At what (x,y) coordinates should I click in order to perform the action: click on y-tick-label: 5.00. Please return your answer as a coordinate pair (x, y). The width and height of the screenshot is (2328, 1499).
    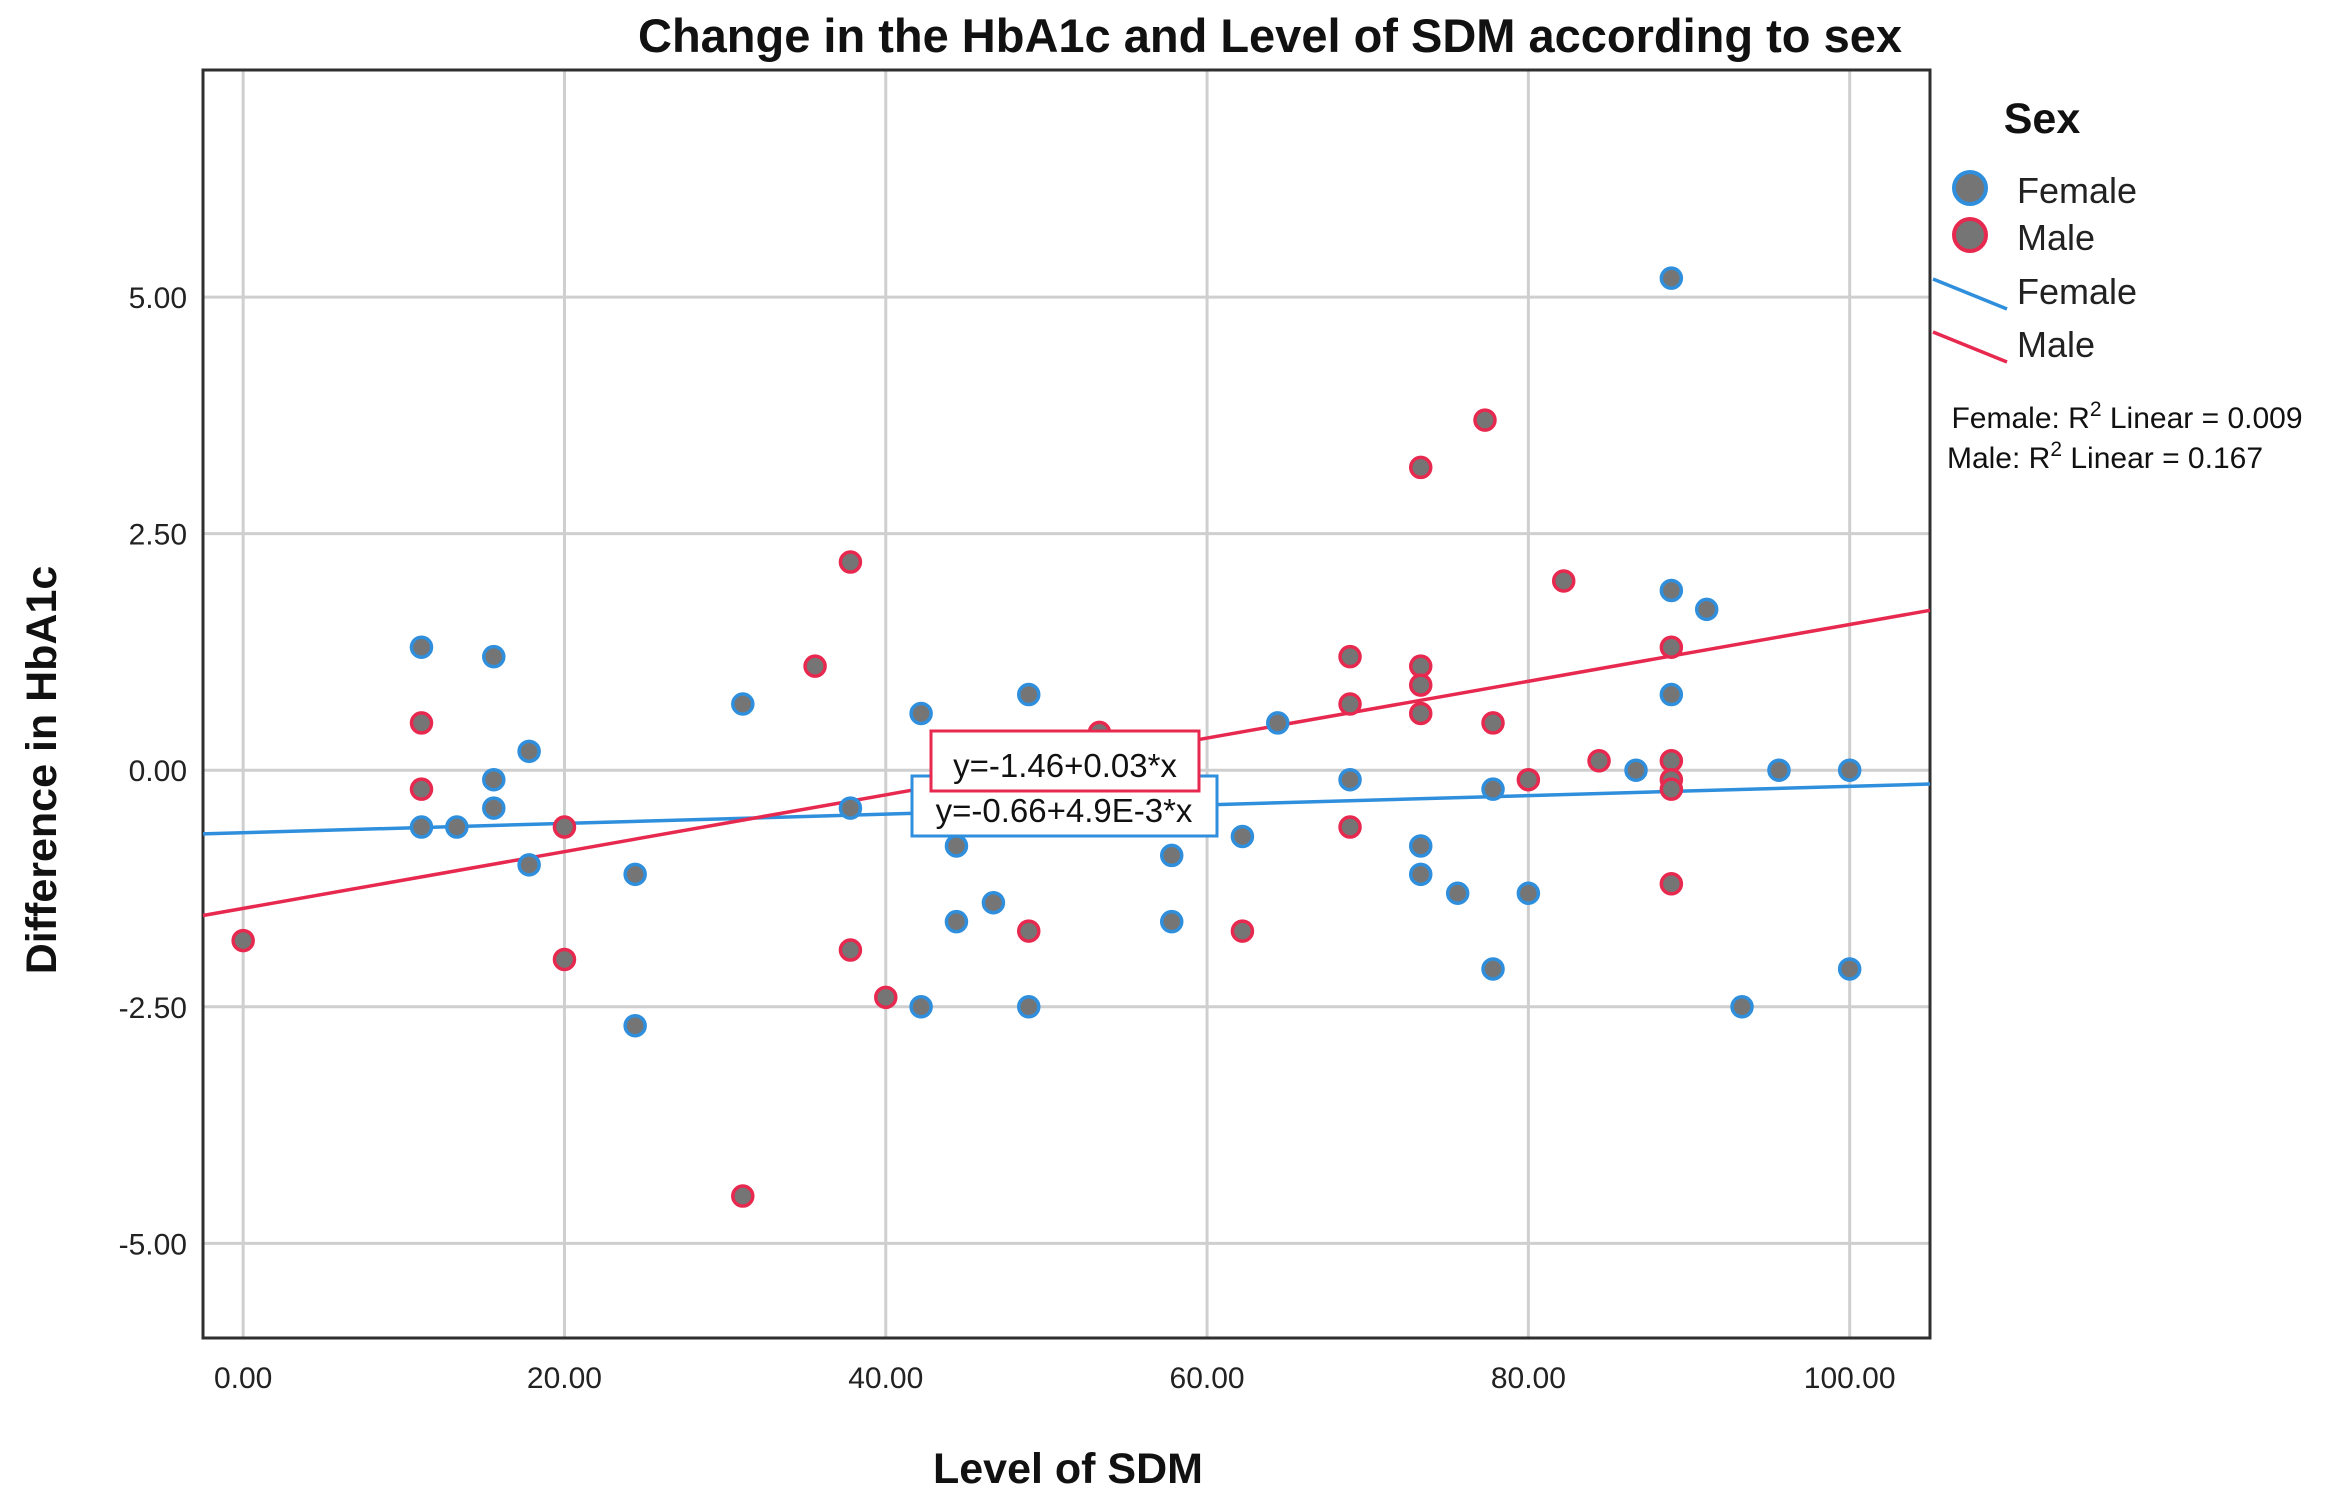
    Looking at the image, I should click on (158, 298).